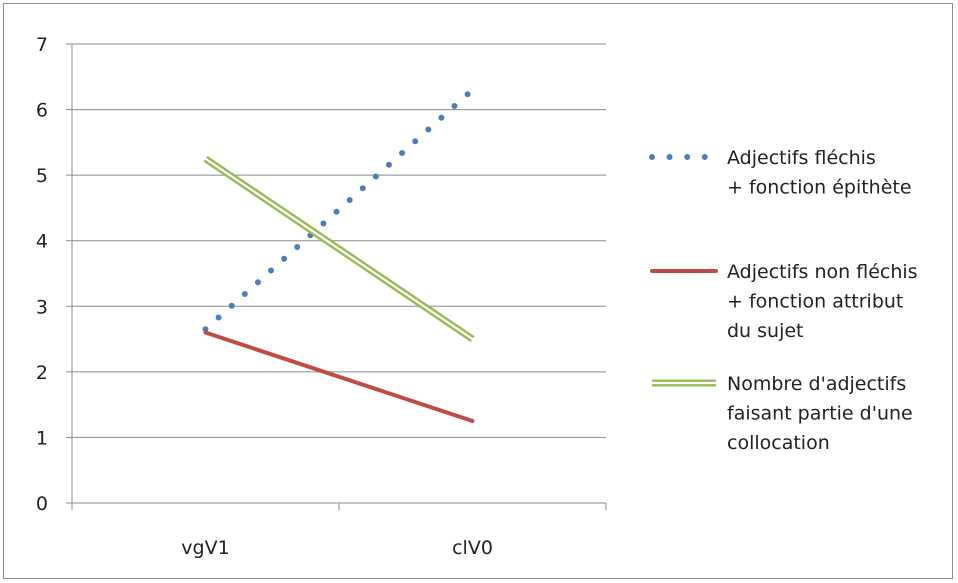 The image size is (958, 583). I want to click on legend-label: faisant partie d'une, so click(820, 414).